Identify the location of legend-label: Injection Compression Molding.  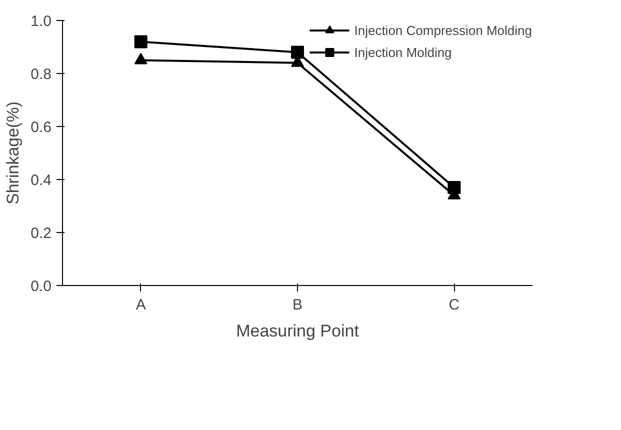
(443, 30).